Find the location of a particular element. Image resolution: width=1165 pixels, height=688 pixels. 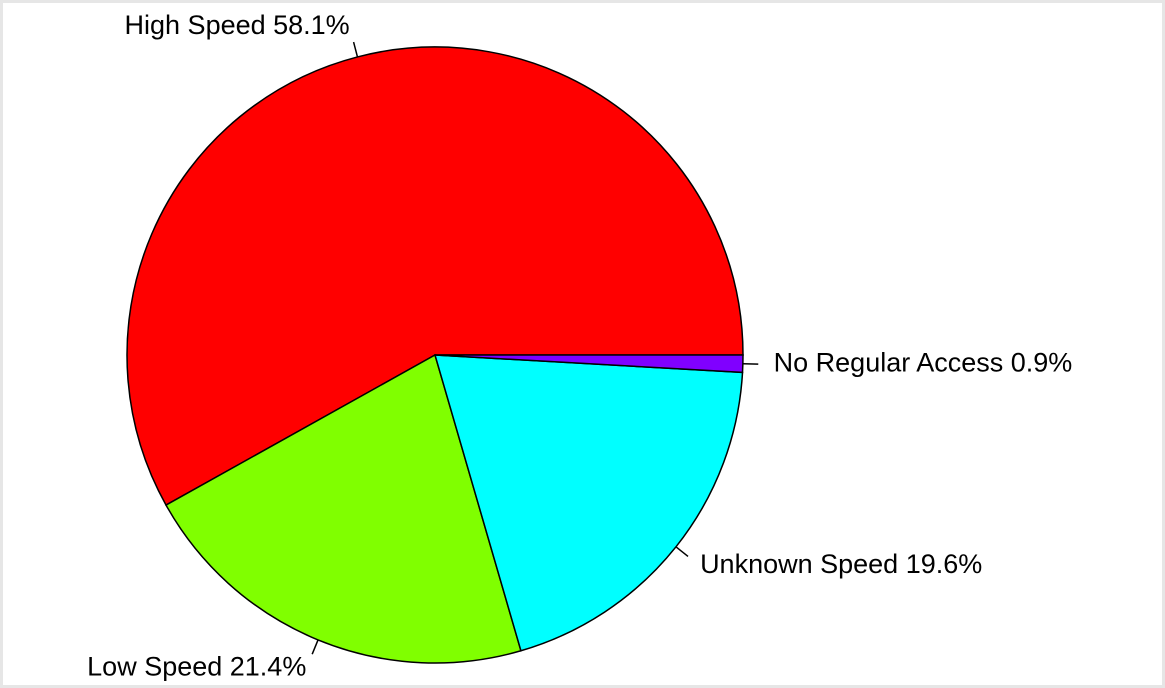

slice-label: High Speed 58.1% is located at coordinates (237, 25).